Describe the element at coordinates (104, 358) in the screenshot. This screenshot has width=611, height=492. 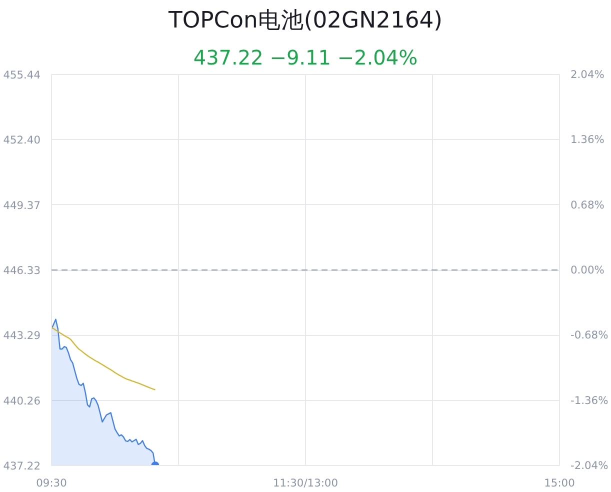
I see `line-series` at that location.